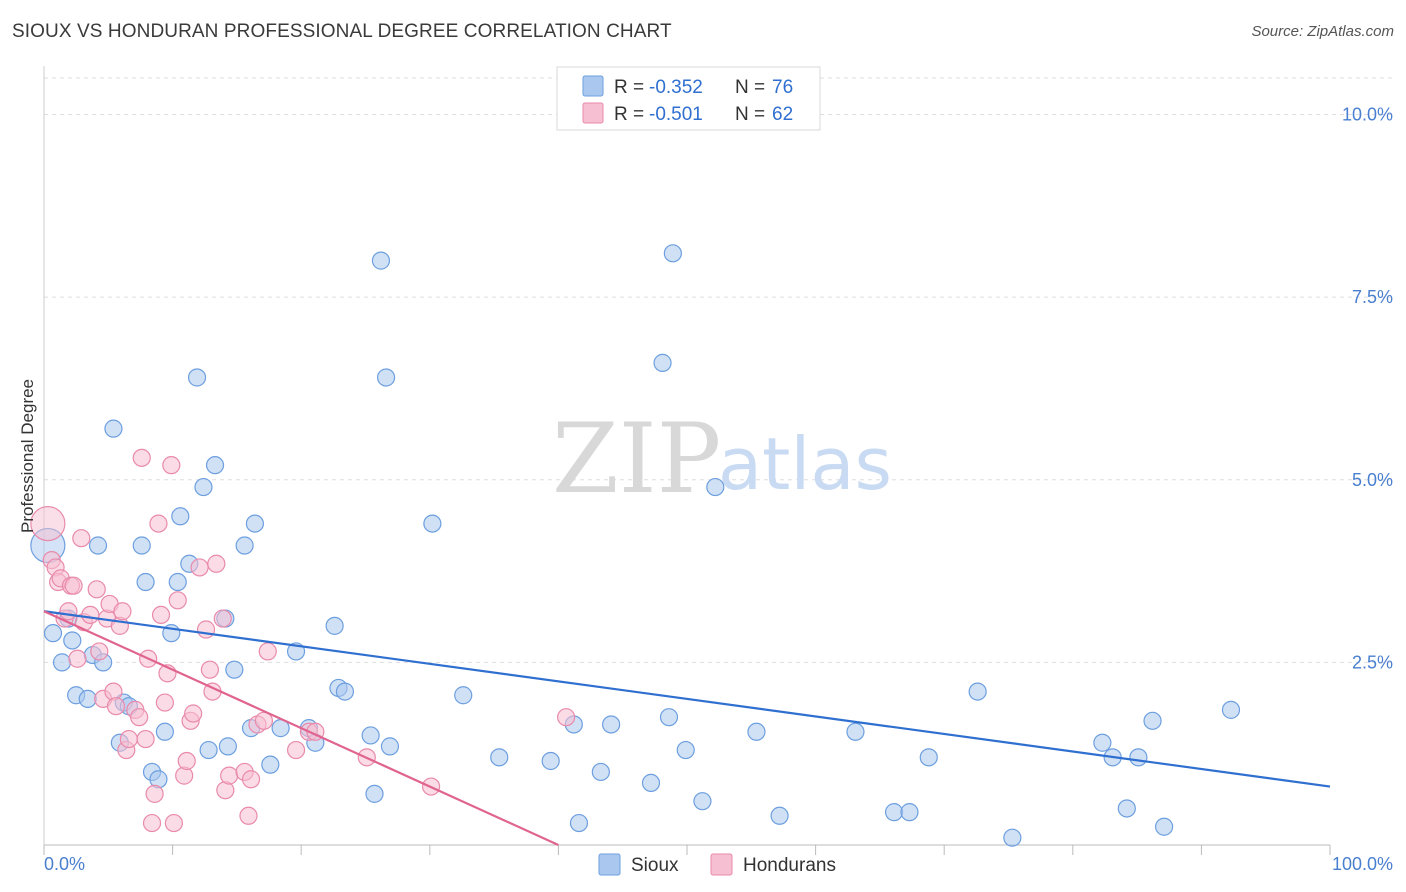 This screenshot has height=892, width=1406. Describe the element at coordinates (1372, 297) in the screenshot. I see `y-tick-label: 7.5%` at that location.